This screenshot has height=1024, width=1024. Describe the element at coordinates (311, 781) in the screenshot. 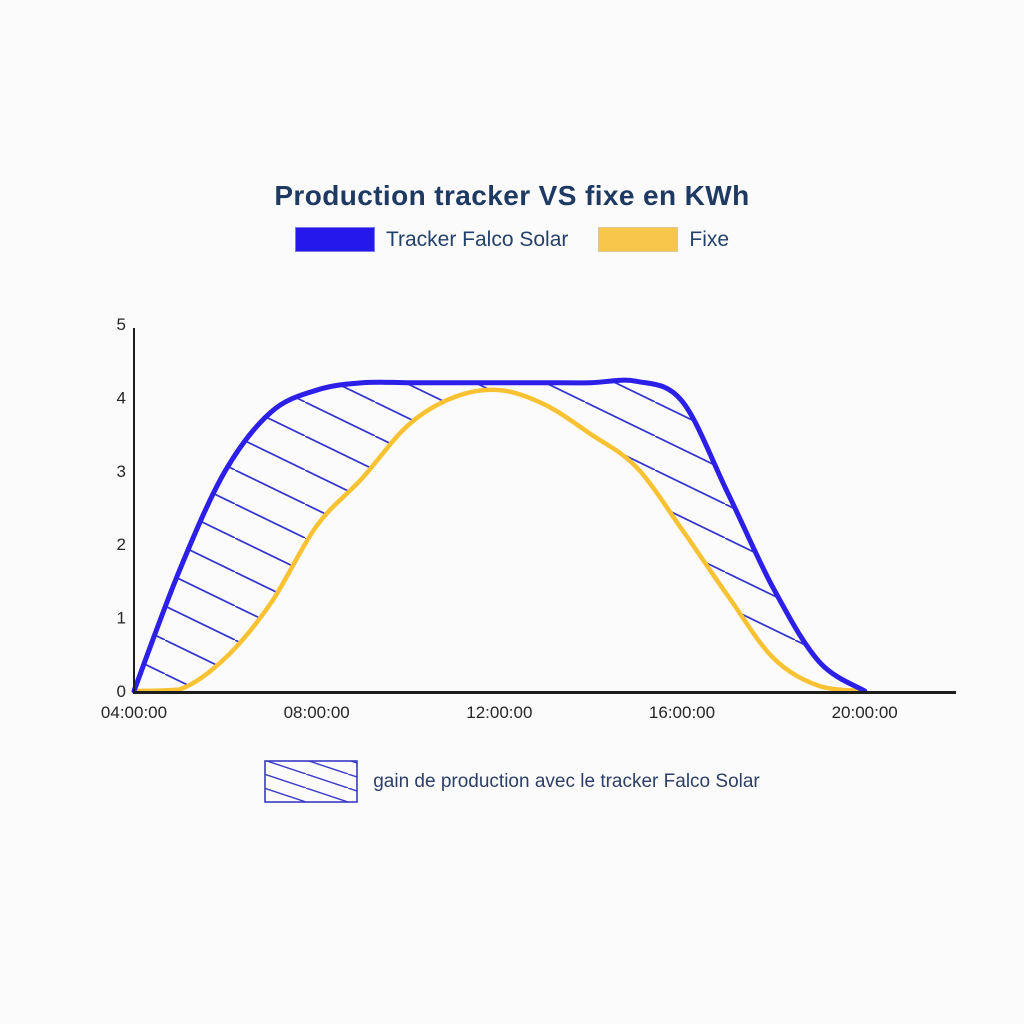

I see `gain-hatch-swatch` at that location.